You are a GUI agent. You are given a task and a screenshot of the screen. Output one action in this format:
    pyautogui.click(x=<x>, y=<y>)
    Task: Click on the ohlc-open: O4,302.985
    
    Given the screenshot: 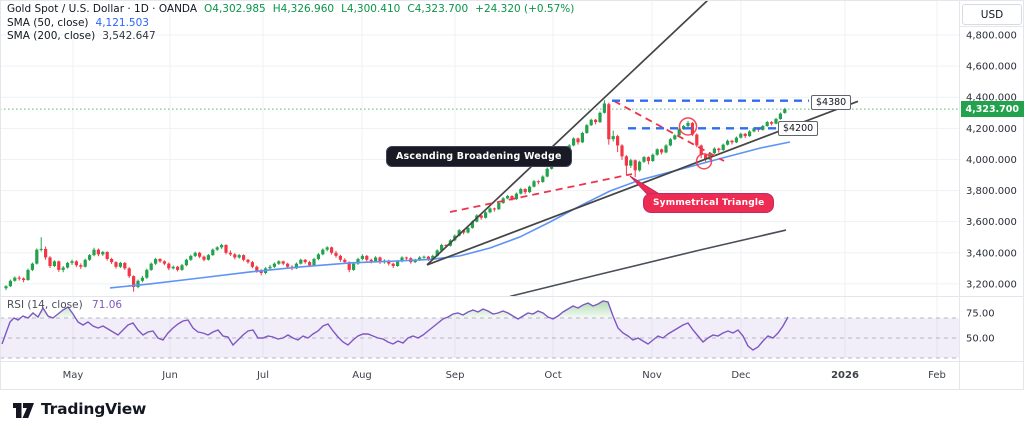 What is the action you would take?
    pyautogui.click(x=235, y=9)
    